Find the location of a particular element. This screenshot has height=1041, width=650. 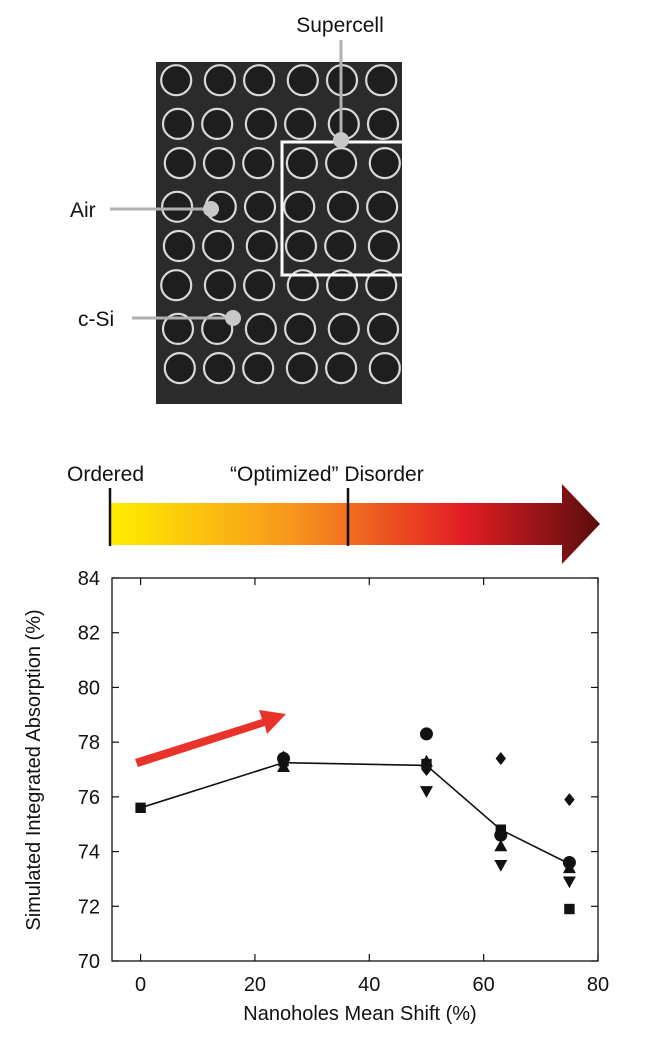

csi-label: c-Si is located at coordinates (96, 319).